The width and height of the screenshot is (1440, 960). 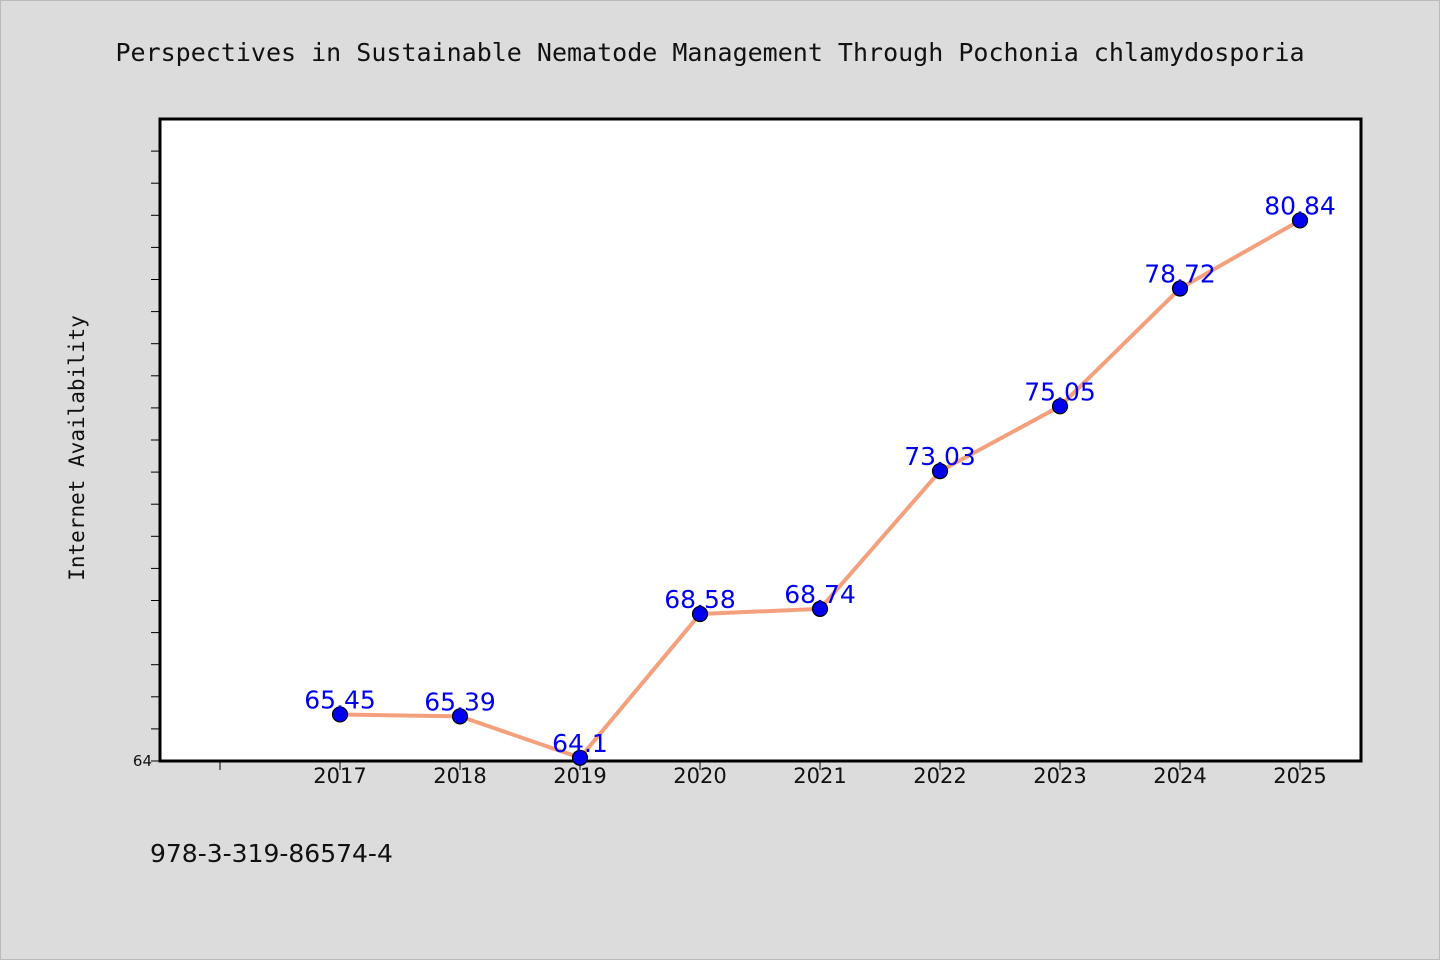 I want to click on x-tick-label: 2018, so click(x=459, y=776).